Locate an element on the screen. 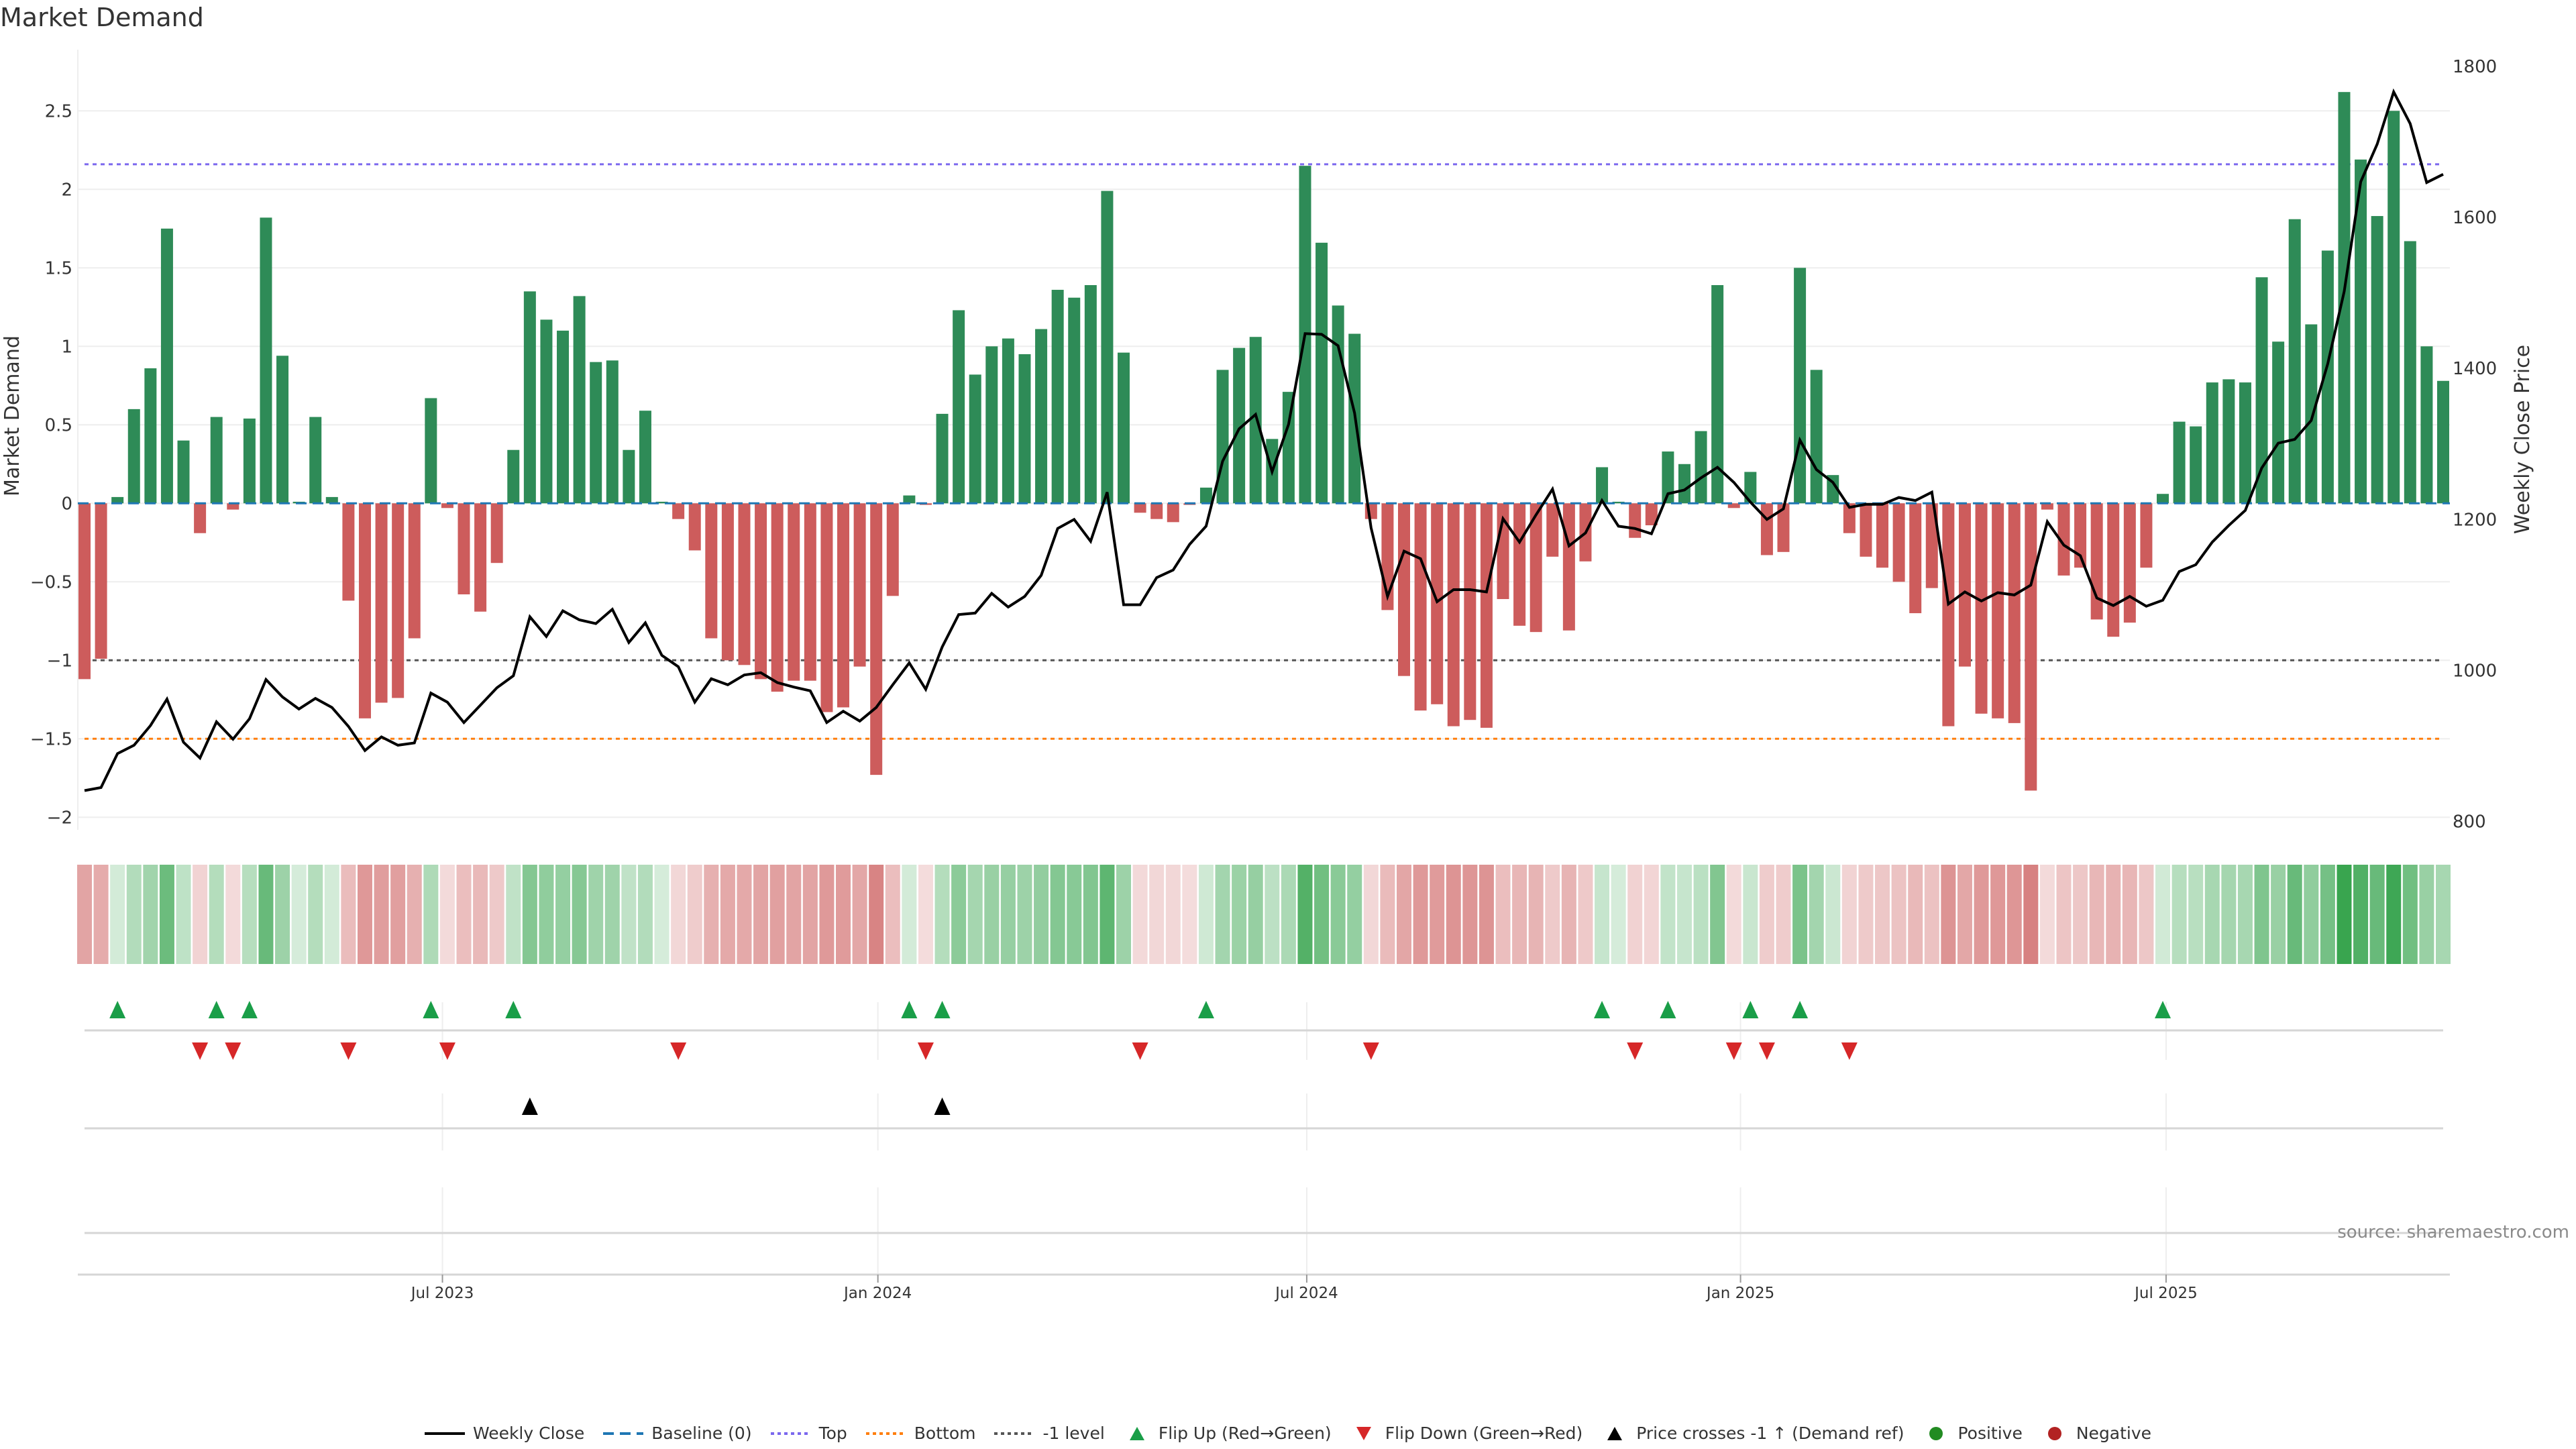  y2-tick-label: 1200 is located at coordinates (2475, 520).